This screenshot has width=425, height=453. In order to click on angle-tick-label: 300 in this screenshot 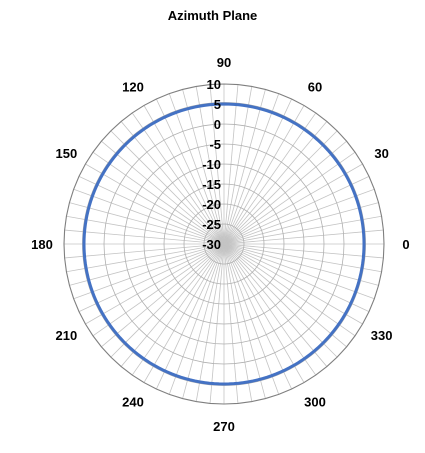, I will do `click(315, 402)`.